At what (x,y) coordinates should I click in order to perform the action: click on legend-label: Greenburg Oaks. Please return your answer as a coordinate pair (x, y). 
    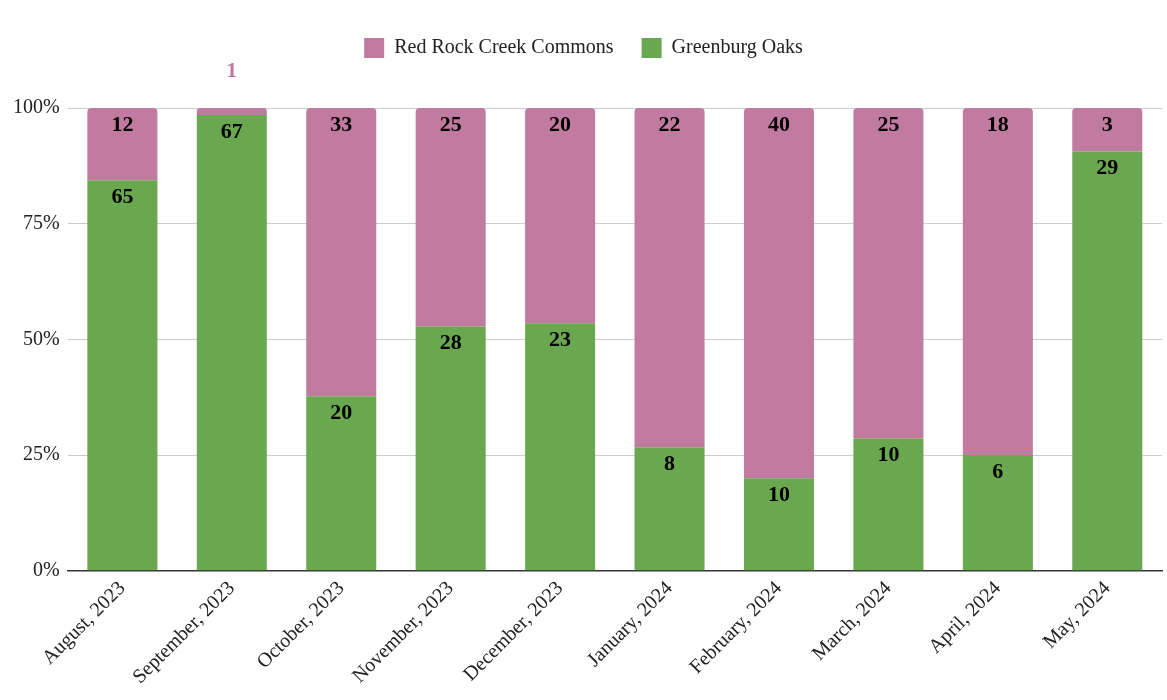
    Looking at the image, I should click on (737, 47).